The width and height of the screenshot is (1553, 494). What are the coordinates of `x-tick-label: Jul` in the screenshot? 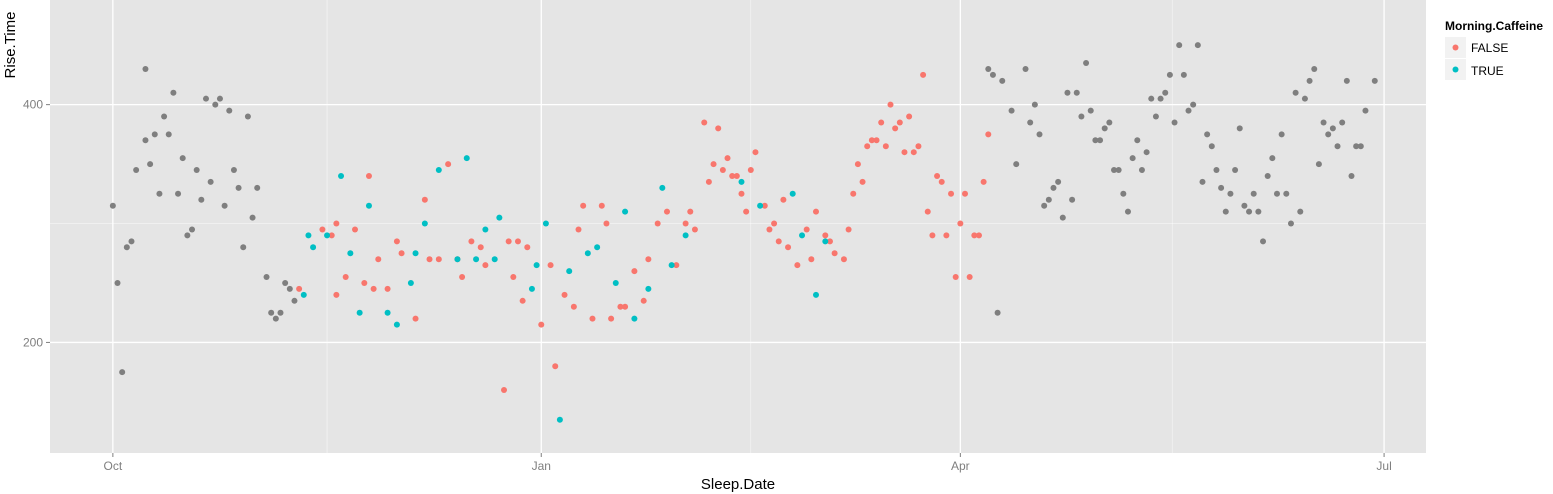 It's located at (1383, 466).